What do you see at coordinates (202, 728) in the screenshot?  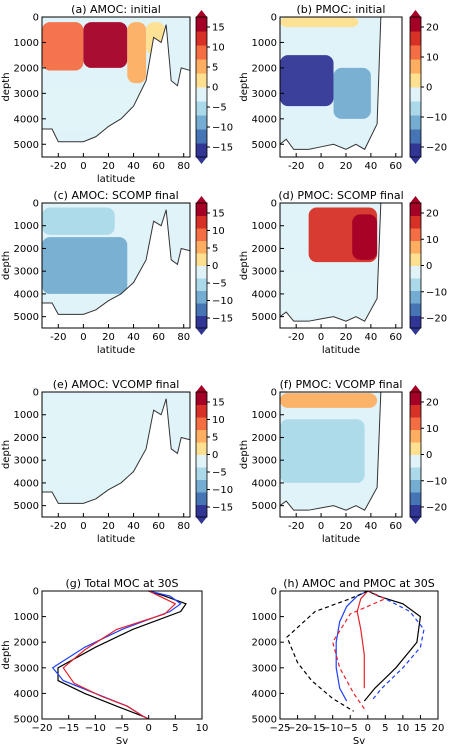 I see `x-tick-label: 10` at bounding box center [202, 728].